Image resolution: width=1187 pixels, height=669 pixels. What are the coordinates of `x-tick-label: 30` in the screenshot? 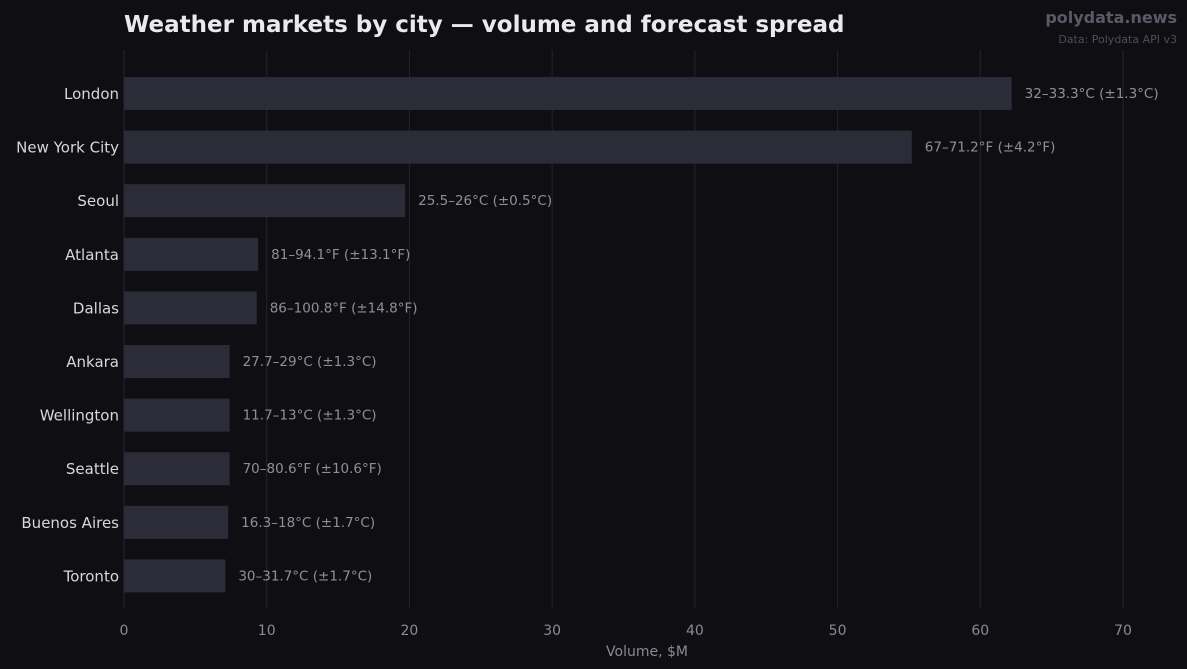 It's located at (552, 631).